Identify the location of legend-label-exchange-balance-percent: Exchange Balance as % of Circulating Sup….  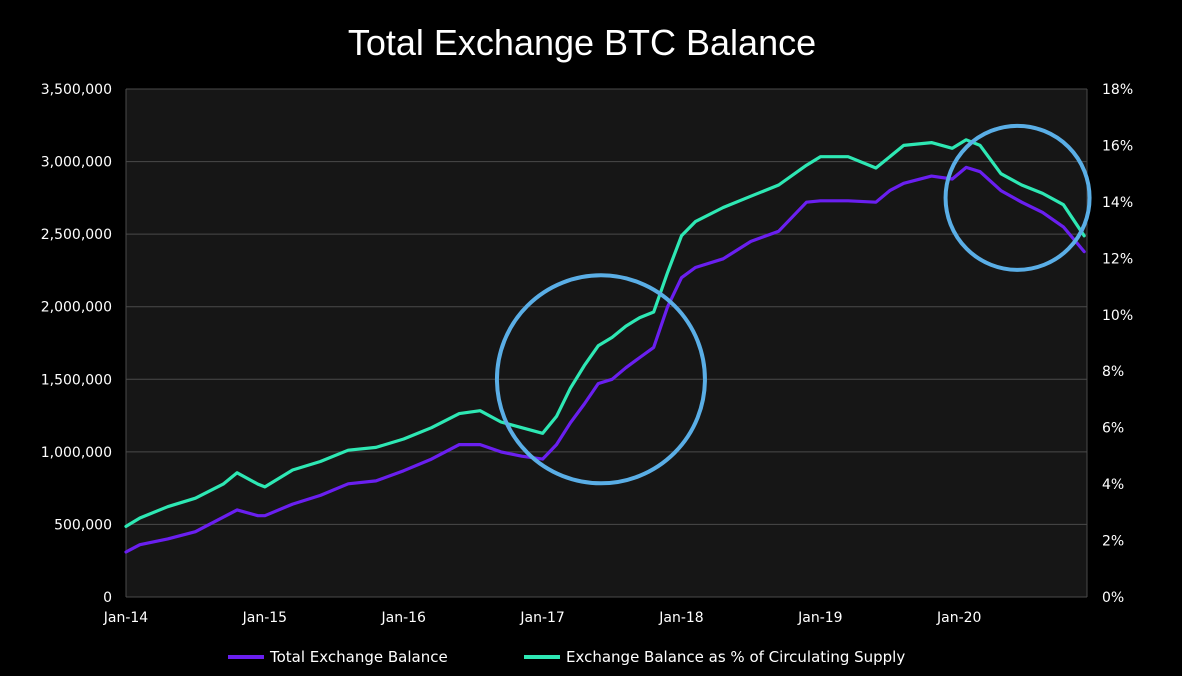
(735, 657).